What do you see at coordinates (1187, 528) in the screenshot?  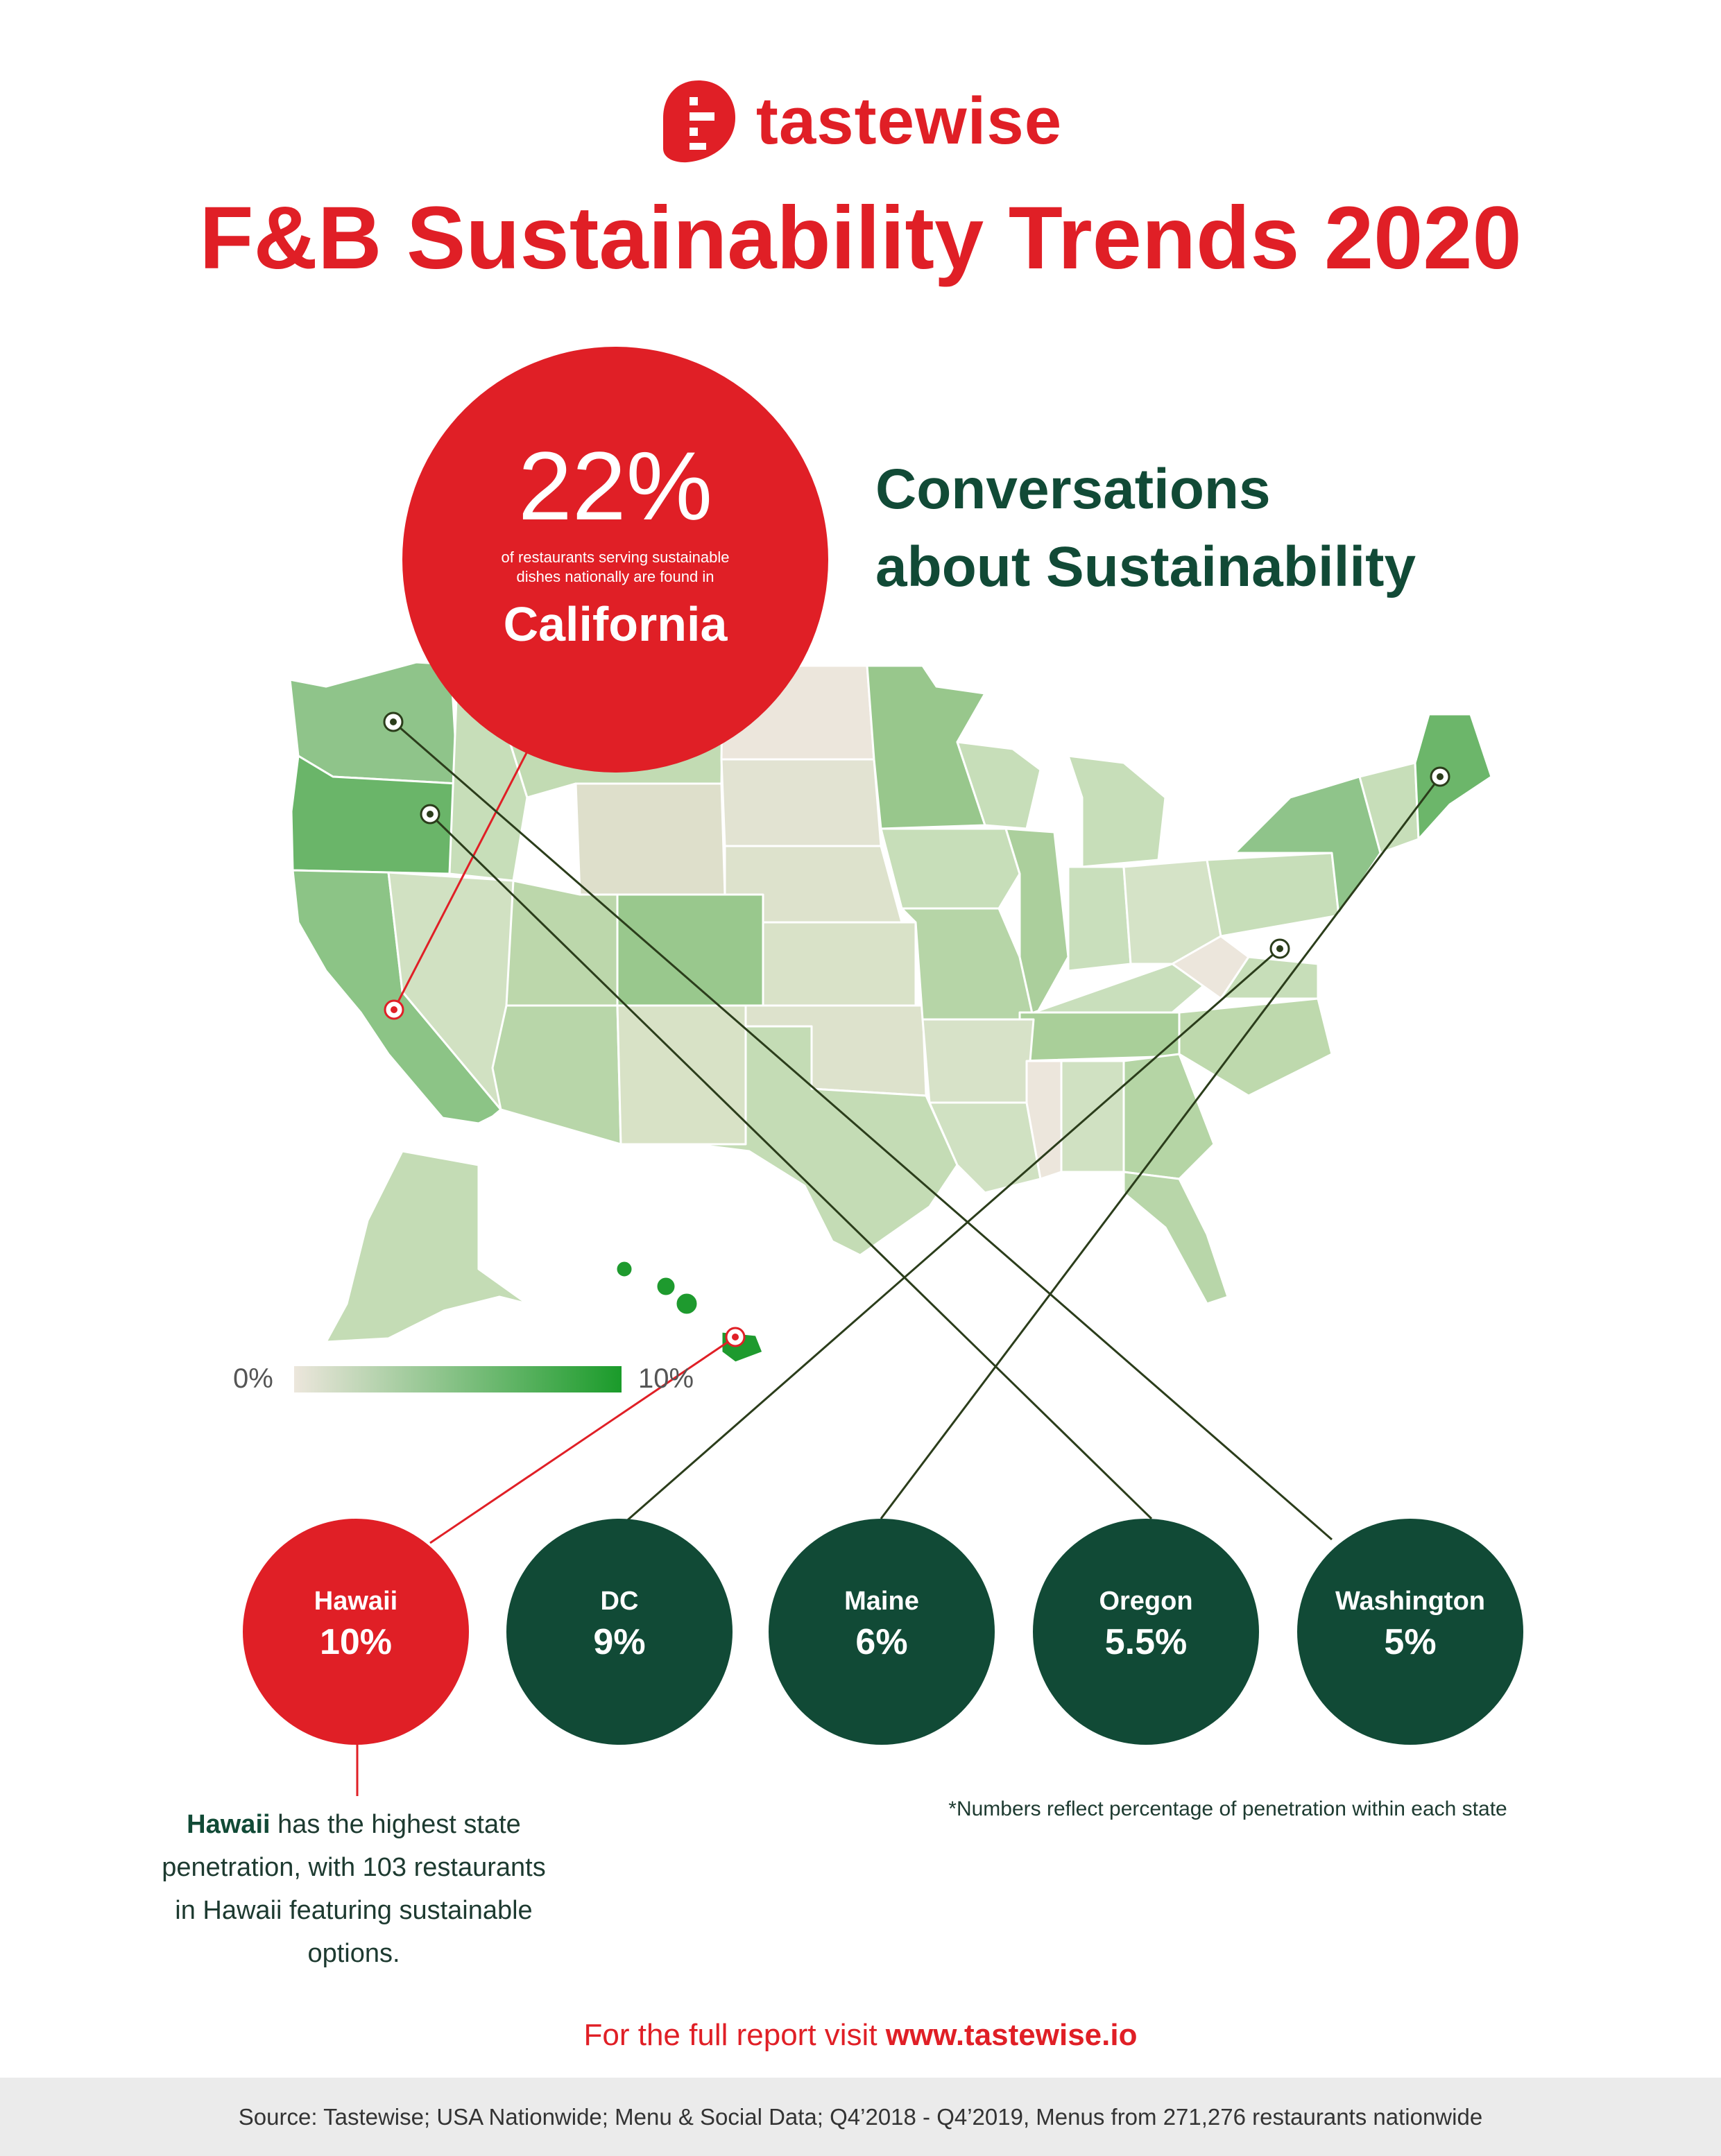 I see `section-heading: Conversations about Sustainability` at bounding box center [1187, 528].